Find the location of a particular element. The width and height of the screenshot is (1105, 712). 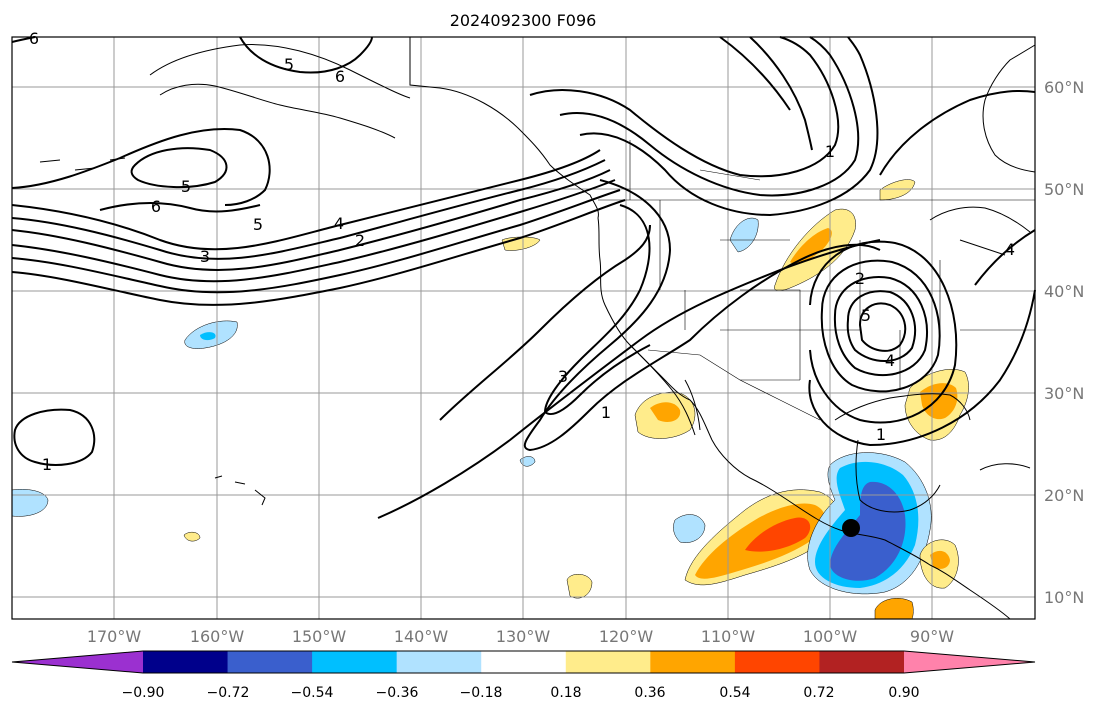

colorbar-outline is located at coordinates (523, 662).